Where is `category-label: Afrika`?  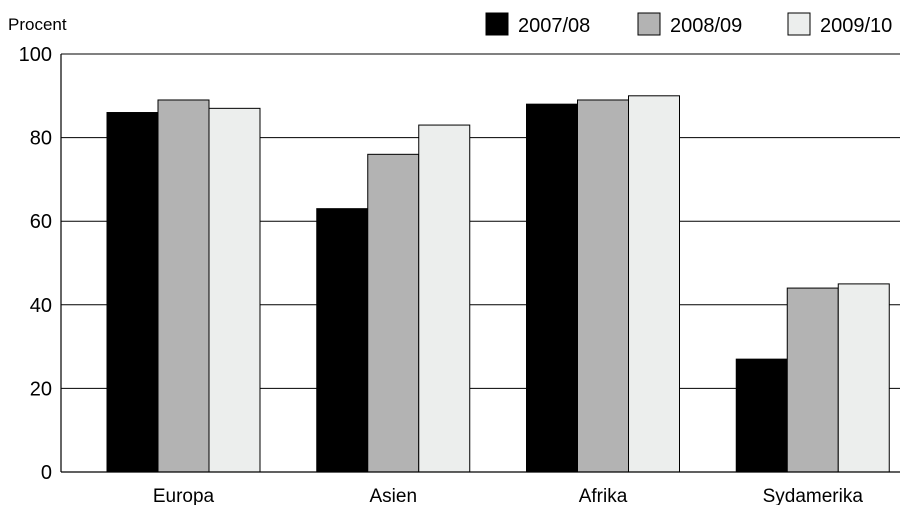 category-label: Afrika is located at coordinates (603, 495).